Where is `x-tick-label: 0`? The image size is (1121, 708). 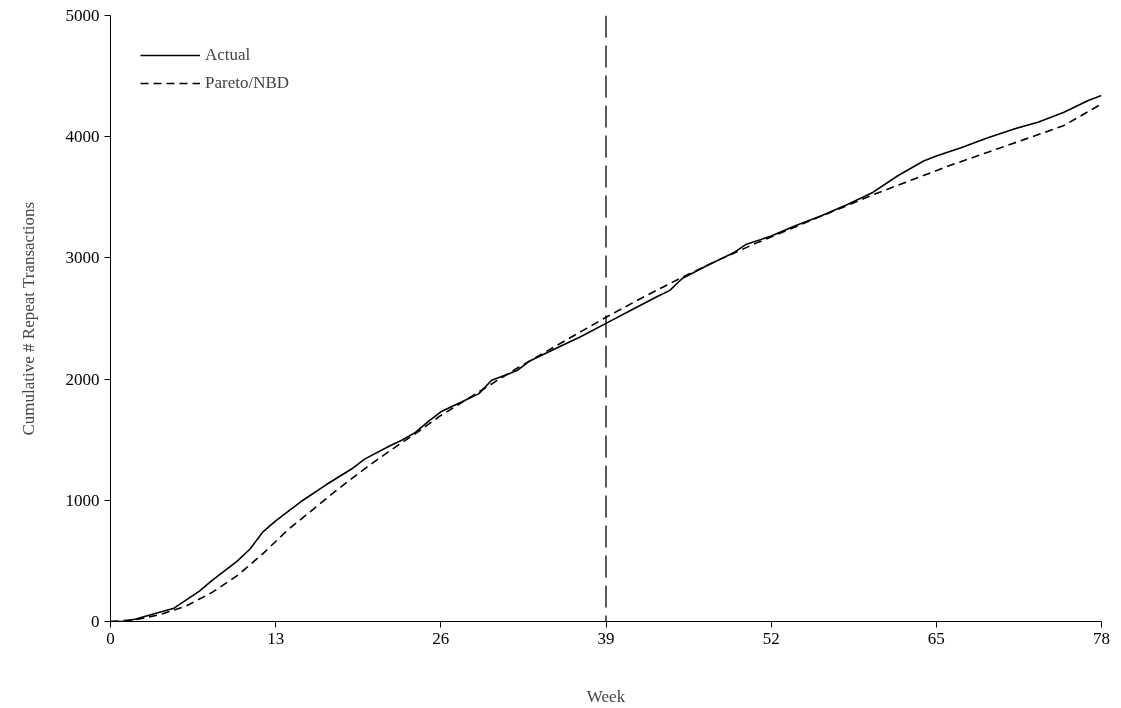 x-tick-label: 0 is located at coordinates (110, 638).